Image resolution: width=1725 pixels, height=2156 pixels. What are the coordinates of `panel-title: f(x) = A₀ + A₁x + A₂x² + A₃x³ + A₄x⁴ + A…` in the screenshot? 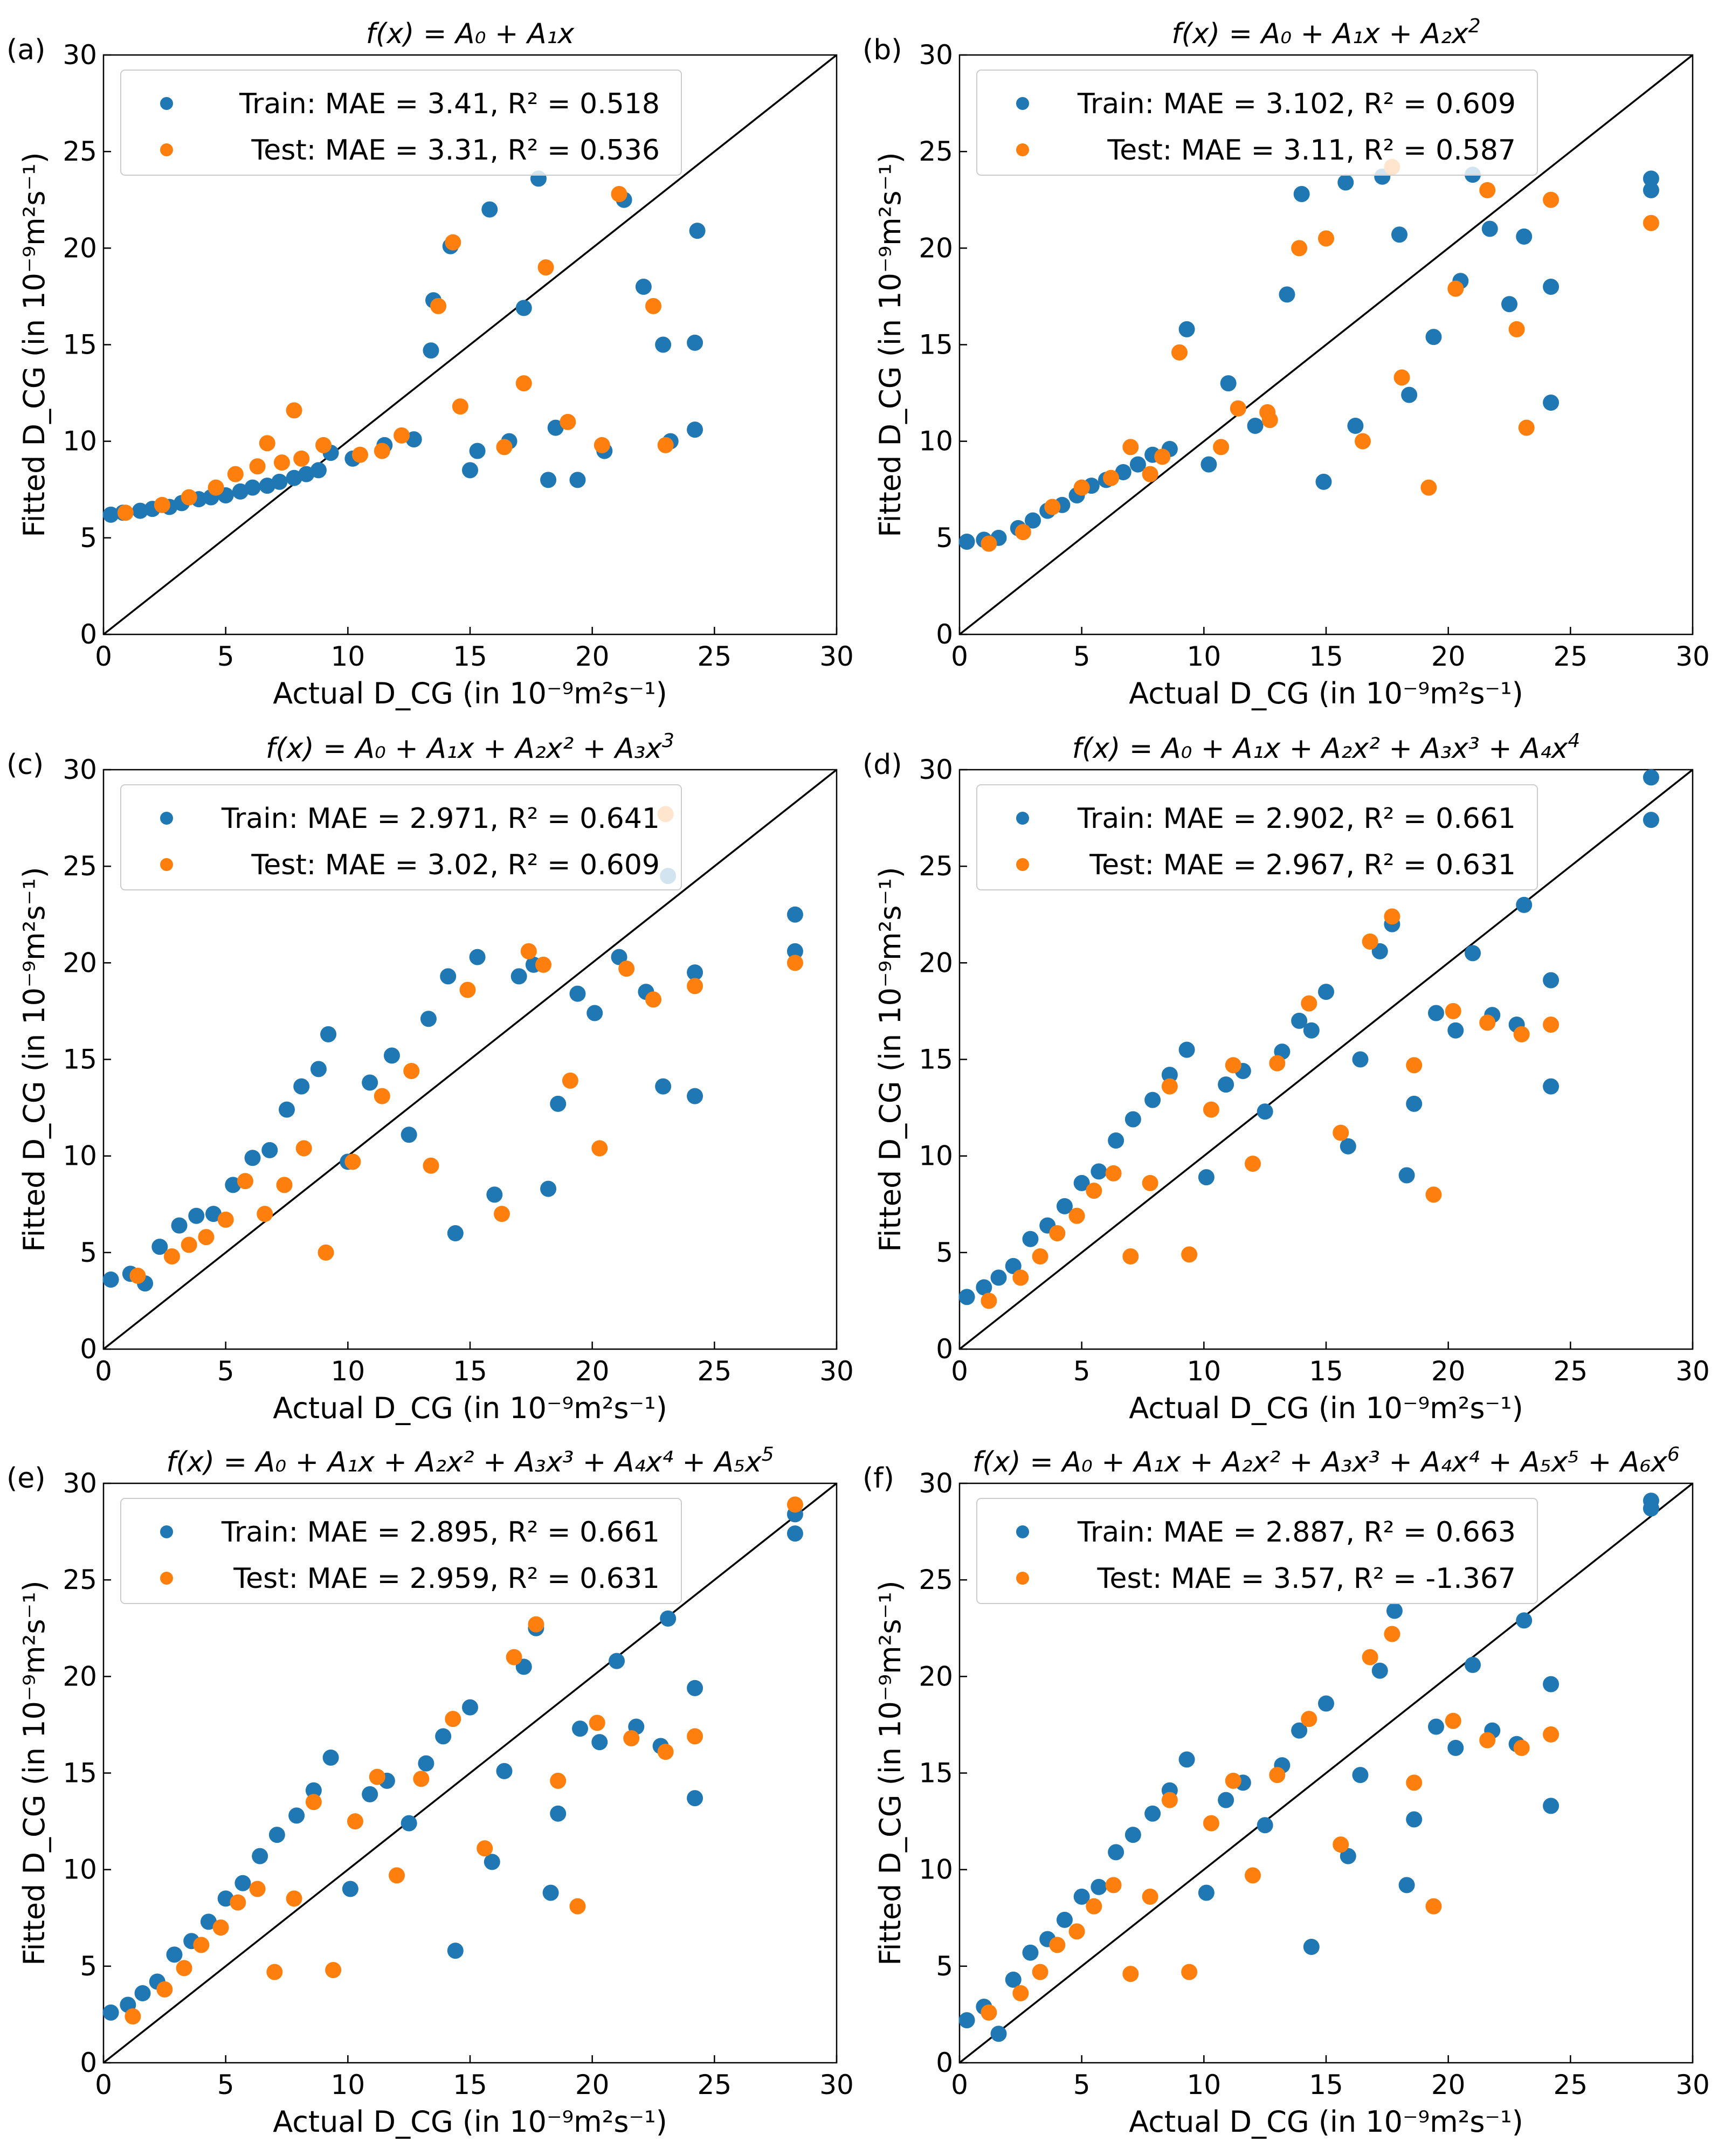 It's located at (470, 1460).